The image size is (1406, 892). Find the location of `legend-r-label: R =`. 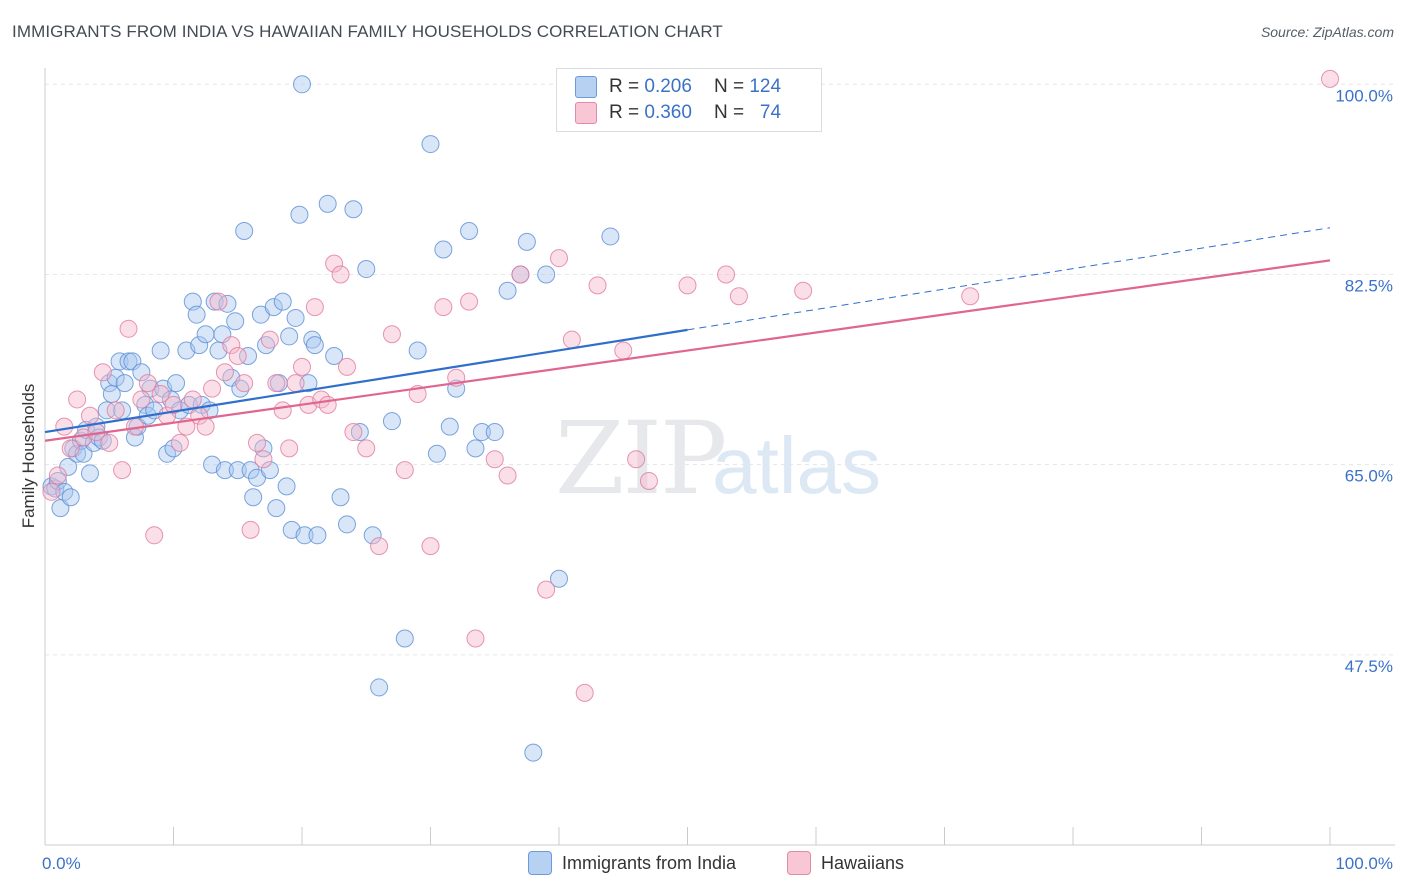

legend-r-label: R = is located at coordinates (624, 112).